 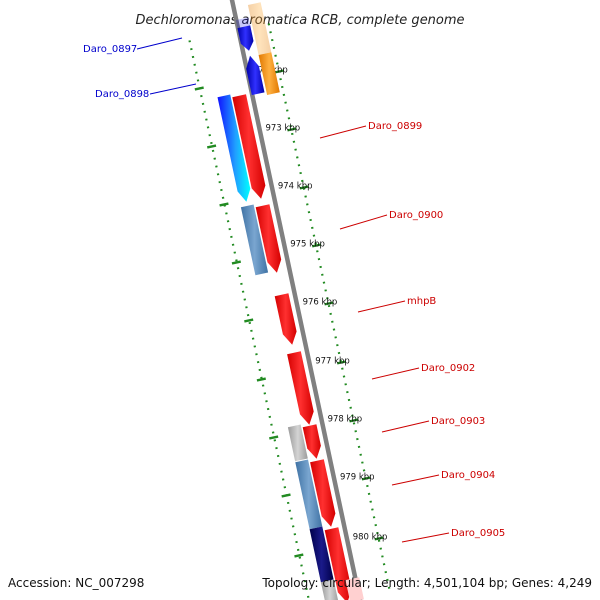 What do you see at coordinates (468, 475) in the screenshot?
I see `gene-label: Daro_0904` at bounding box center [468, 475].